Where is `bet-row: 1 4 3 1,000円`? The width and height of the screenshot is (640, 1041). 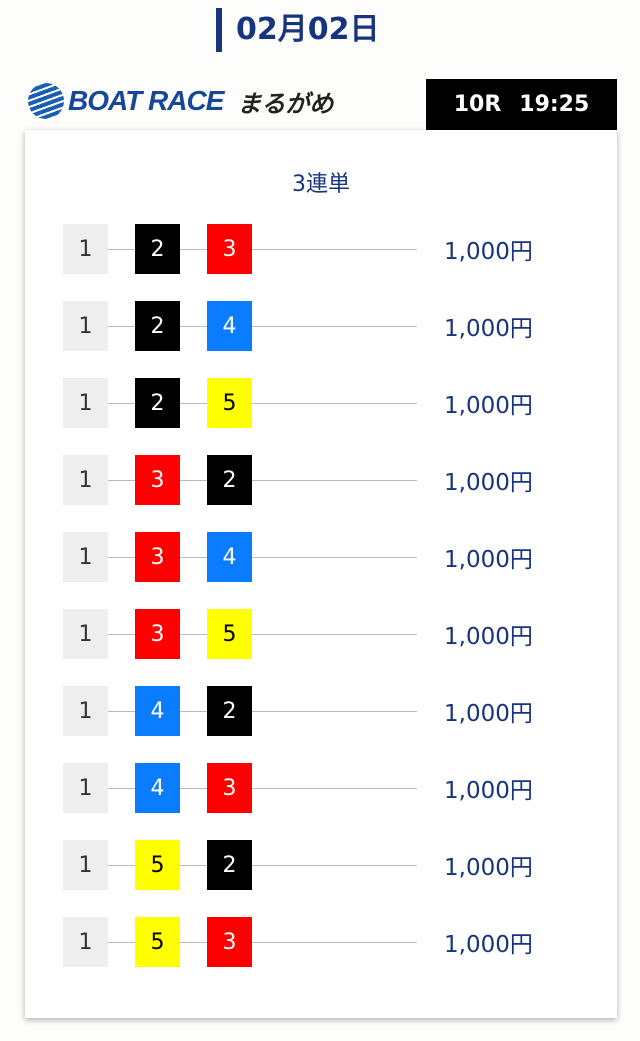 bet-row: 1 4 3 1,000円 is located at coordinates (321, 788).